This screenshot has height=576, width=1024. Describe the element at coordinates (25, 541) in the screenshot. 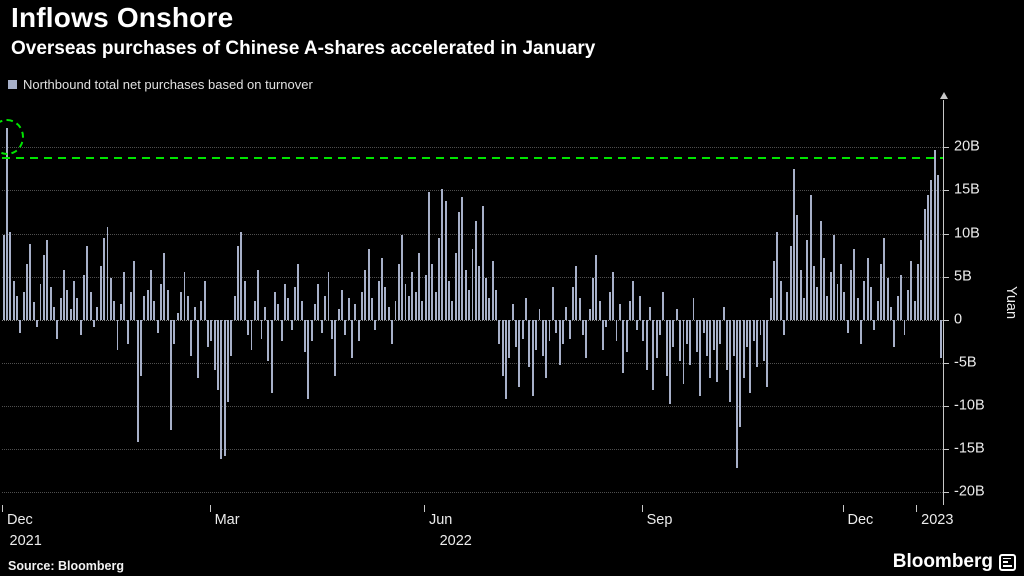

I see `year-label: 2021` at that location.